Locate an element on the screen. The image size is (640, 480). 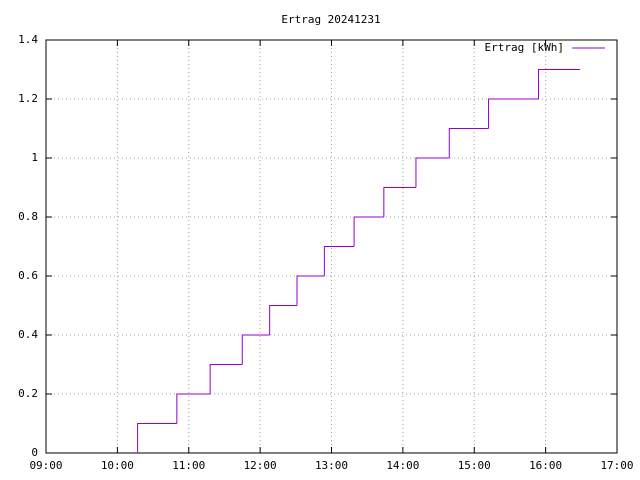
x-tick-label: 16:00 is located at coordinates (545, 465).